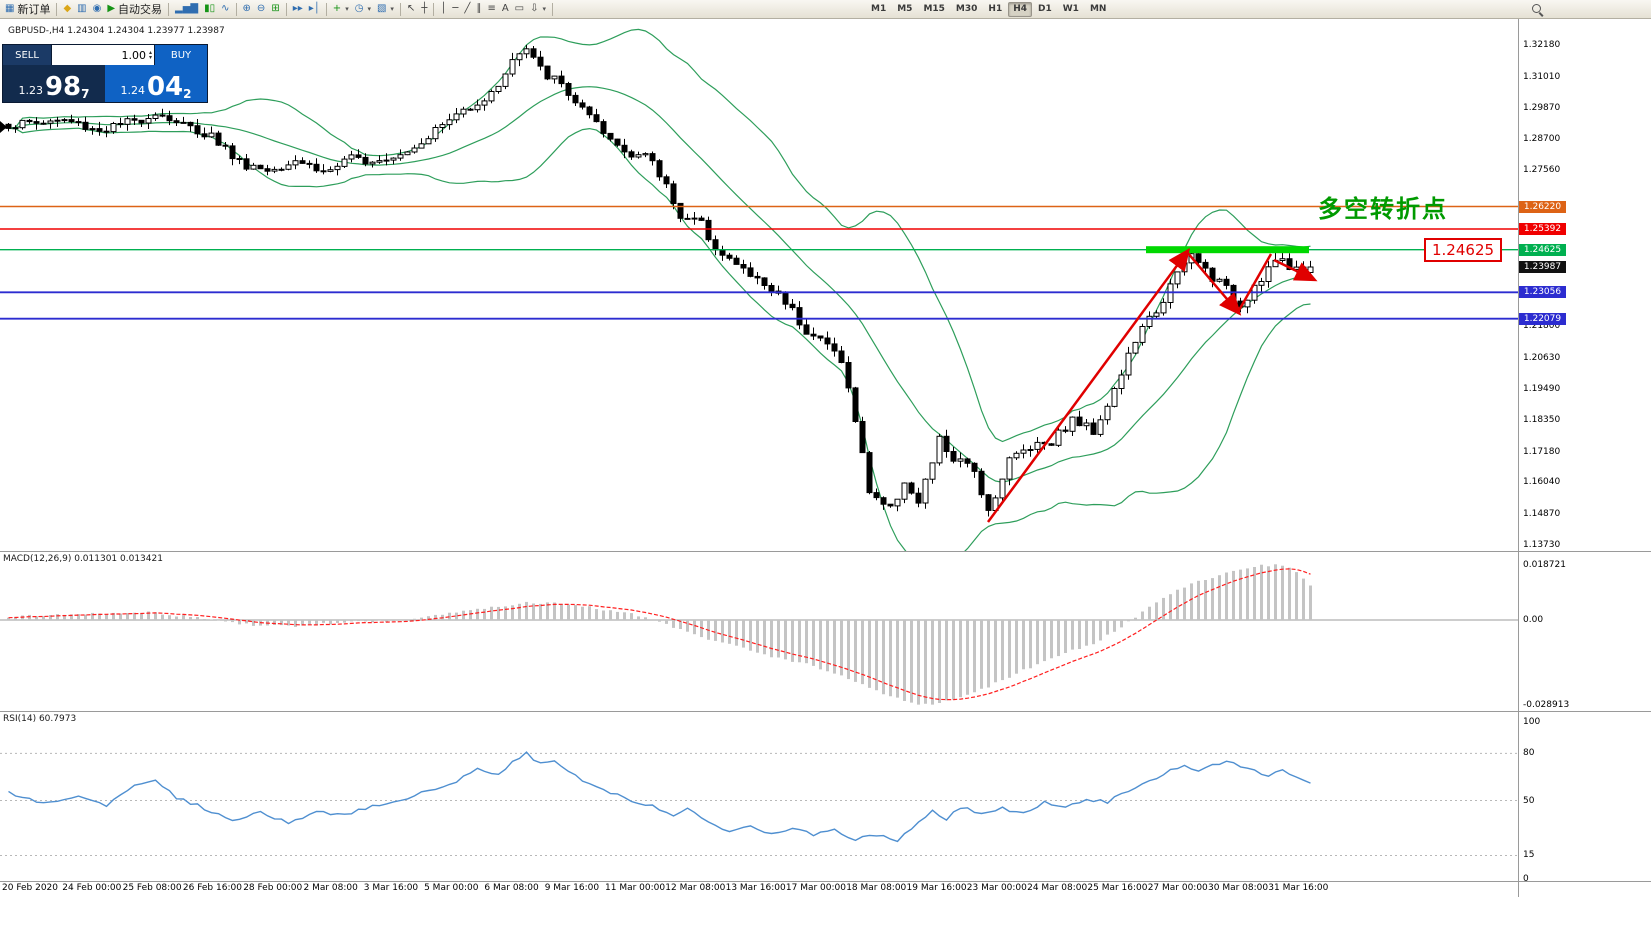 The width and height of the screenshot is (1651, 944). I want to click on period-button: ◷ ▾, so click(363, 9).